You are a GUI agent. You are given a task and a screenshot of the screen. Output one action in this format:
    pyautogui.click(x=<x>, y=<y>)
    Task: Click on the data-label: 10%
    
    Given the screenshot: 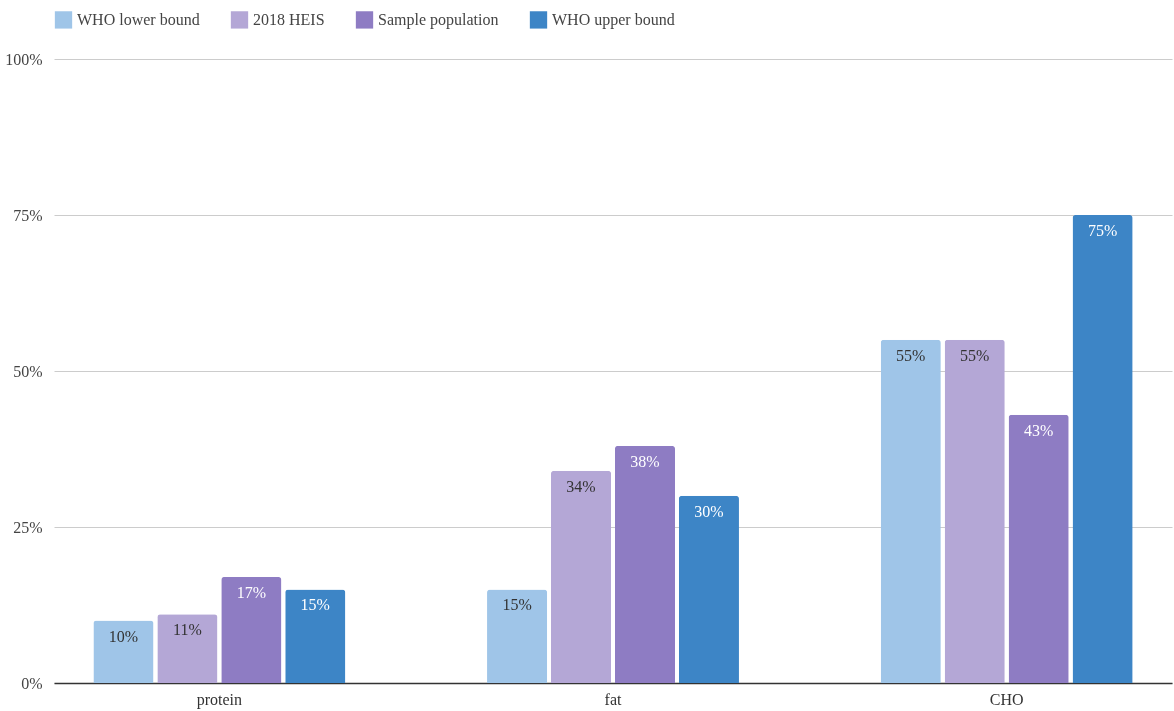 What is the action you would take?
    pyautogui.click(x=123, y=636)
    